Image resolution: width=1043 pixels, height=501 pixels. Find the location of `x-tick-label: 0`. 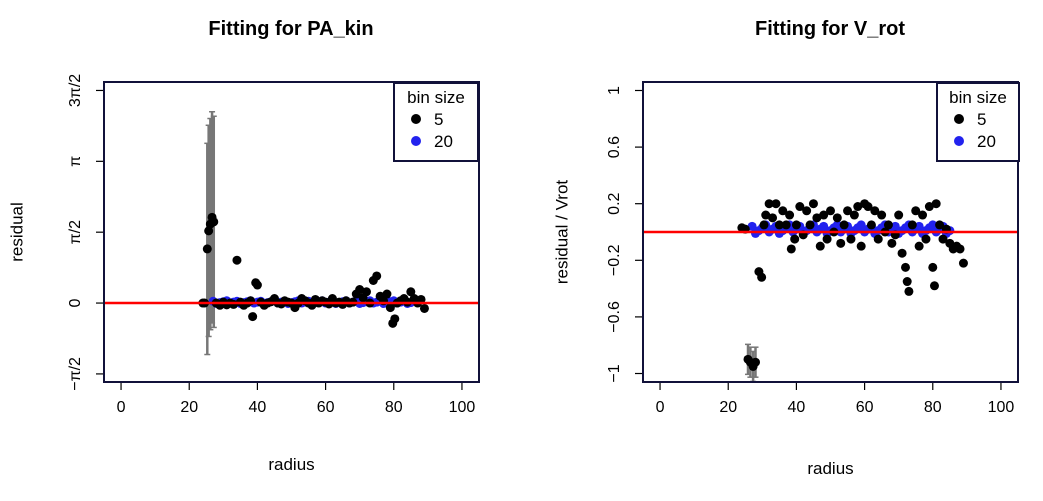

x-tick-label: 0 is located at coordinates (121, 407).